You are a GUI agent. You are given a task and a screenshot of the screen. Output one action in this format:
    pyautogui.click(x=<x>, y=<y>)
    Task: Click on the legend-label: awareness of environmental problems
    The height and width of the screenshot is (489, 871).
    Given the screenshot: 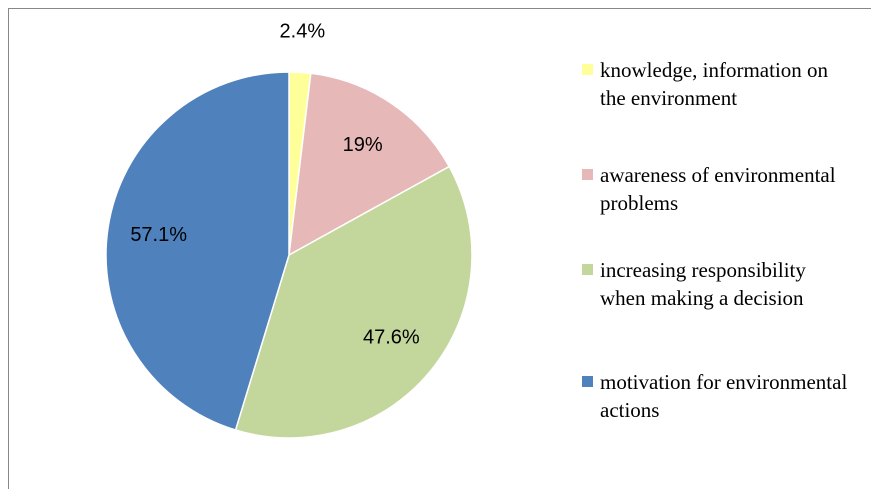 What is the action you would take?
    pyautogui.click(x=718, y=189)
    